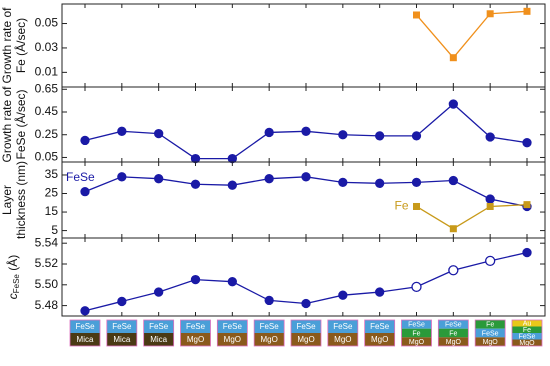  I want to click on layer-label: Au, so click(527, 324).